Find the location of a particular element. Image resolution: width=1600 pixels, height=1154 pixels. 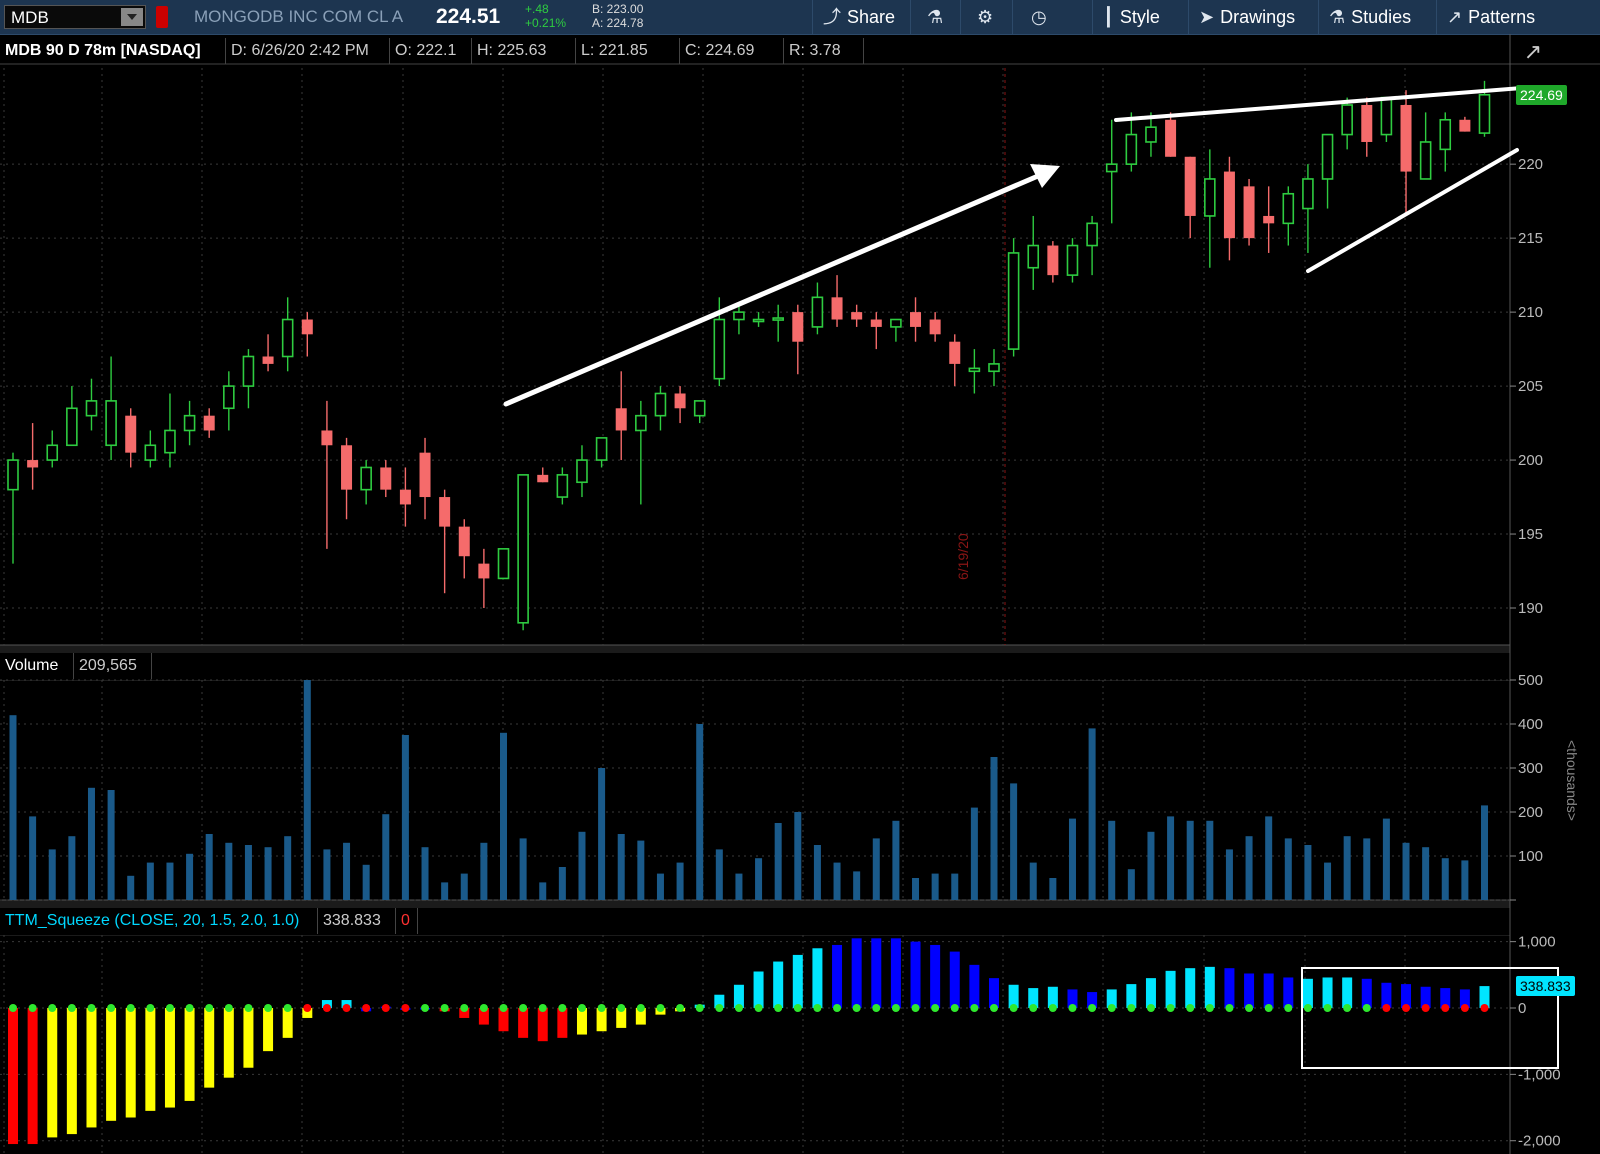

pane-separator is located at coordinates (755, 935).